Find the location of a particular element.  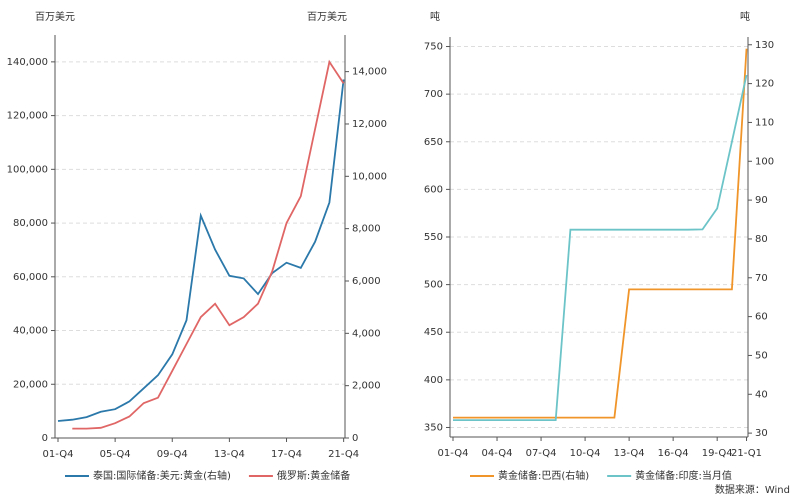

y-tick-label: 750 is located at coordinates (433, 47).